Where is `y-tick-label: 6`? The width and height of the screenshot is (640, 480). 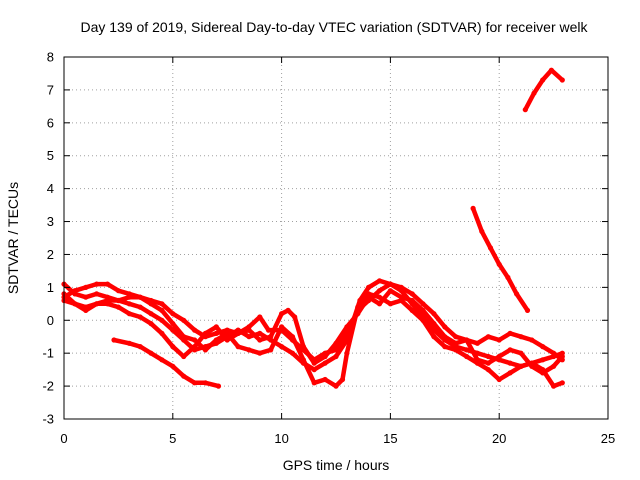
y-tick-label: 6 is located at coordinates (50, 122).